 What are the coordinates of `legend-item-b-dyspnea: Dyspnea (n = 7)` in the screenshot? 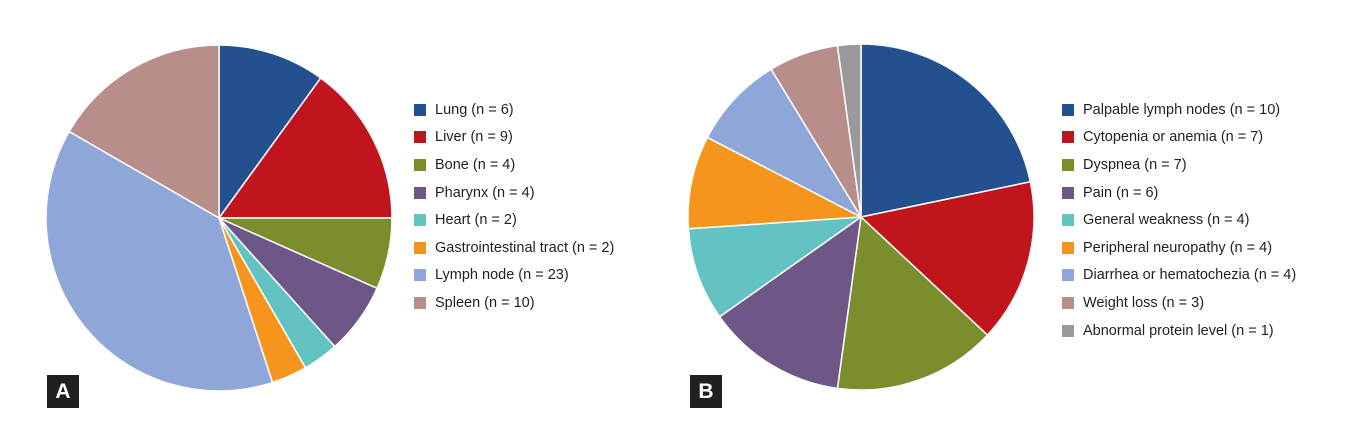 It's located at (1179, 165).